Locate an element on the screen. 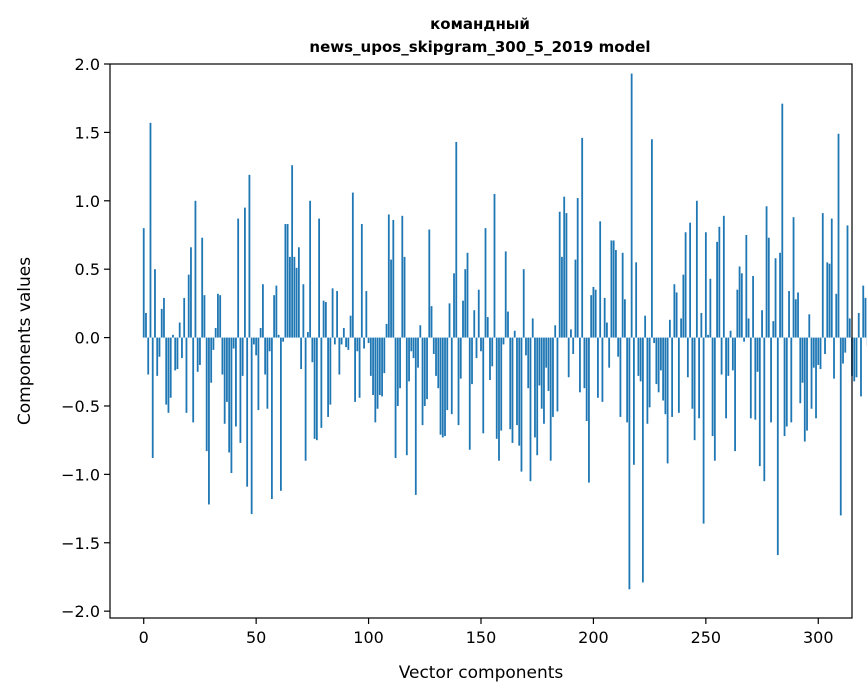 This screenshot has height=696, width=867. y-axis-ticks: −2.0 −1.5 −1.0 −0.5 0.0 0.5 1.0 1.5 2.0 is located at coordinates (85, 338).